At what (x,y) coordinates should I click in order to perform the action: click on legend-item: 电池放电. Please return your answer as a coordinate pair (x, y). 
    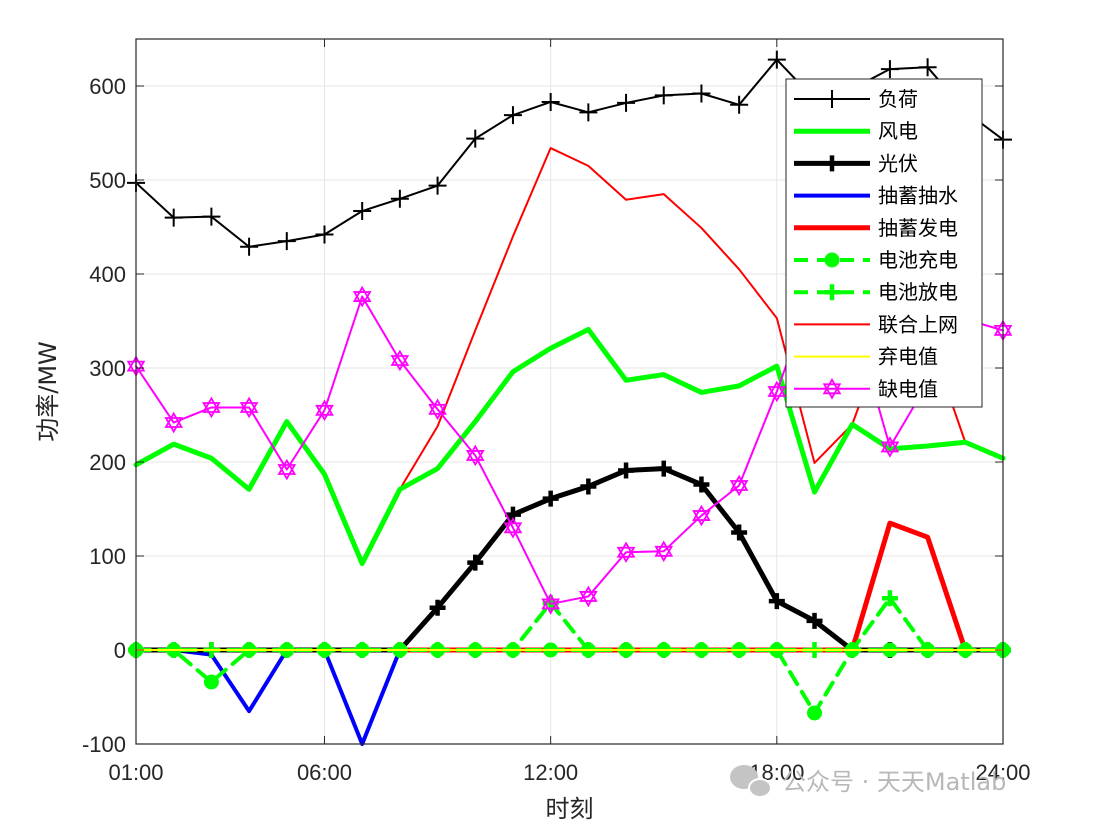
    Looking at the image, I should click on (876, 292).